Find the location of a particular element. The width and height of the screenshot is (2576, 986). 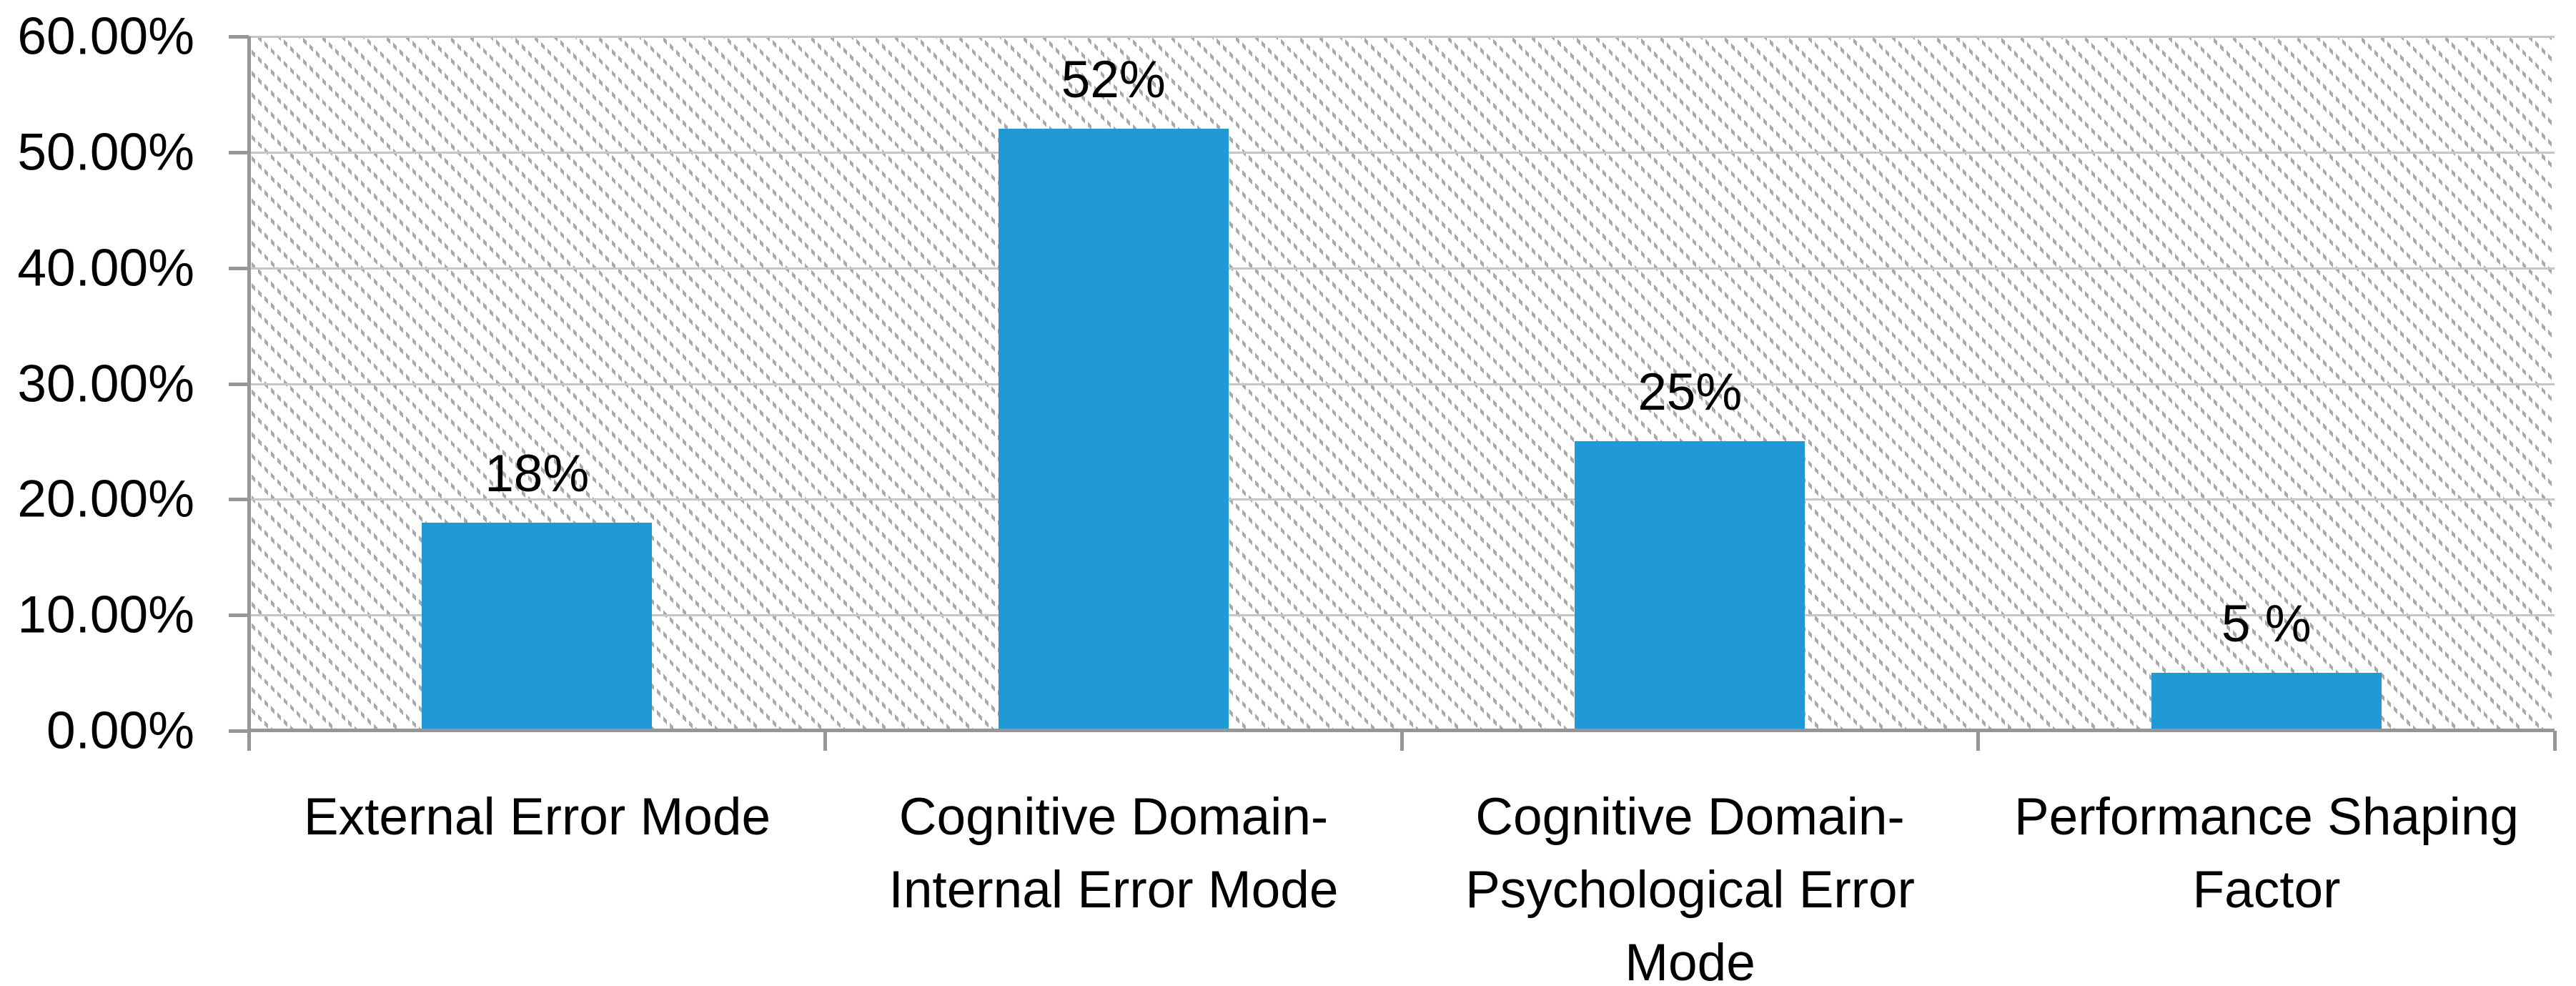

x-axis-category-label-line: Mode is located at coordinates (1690, 960).